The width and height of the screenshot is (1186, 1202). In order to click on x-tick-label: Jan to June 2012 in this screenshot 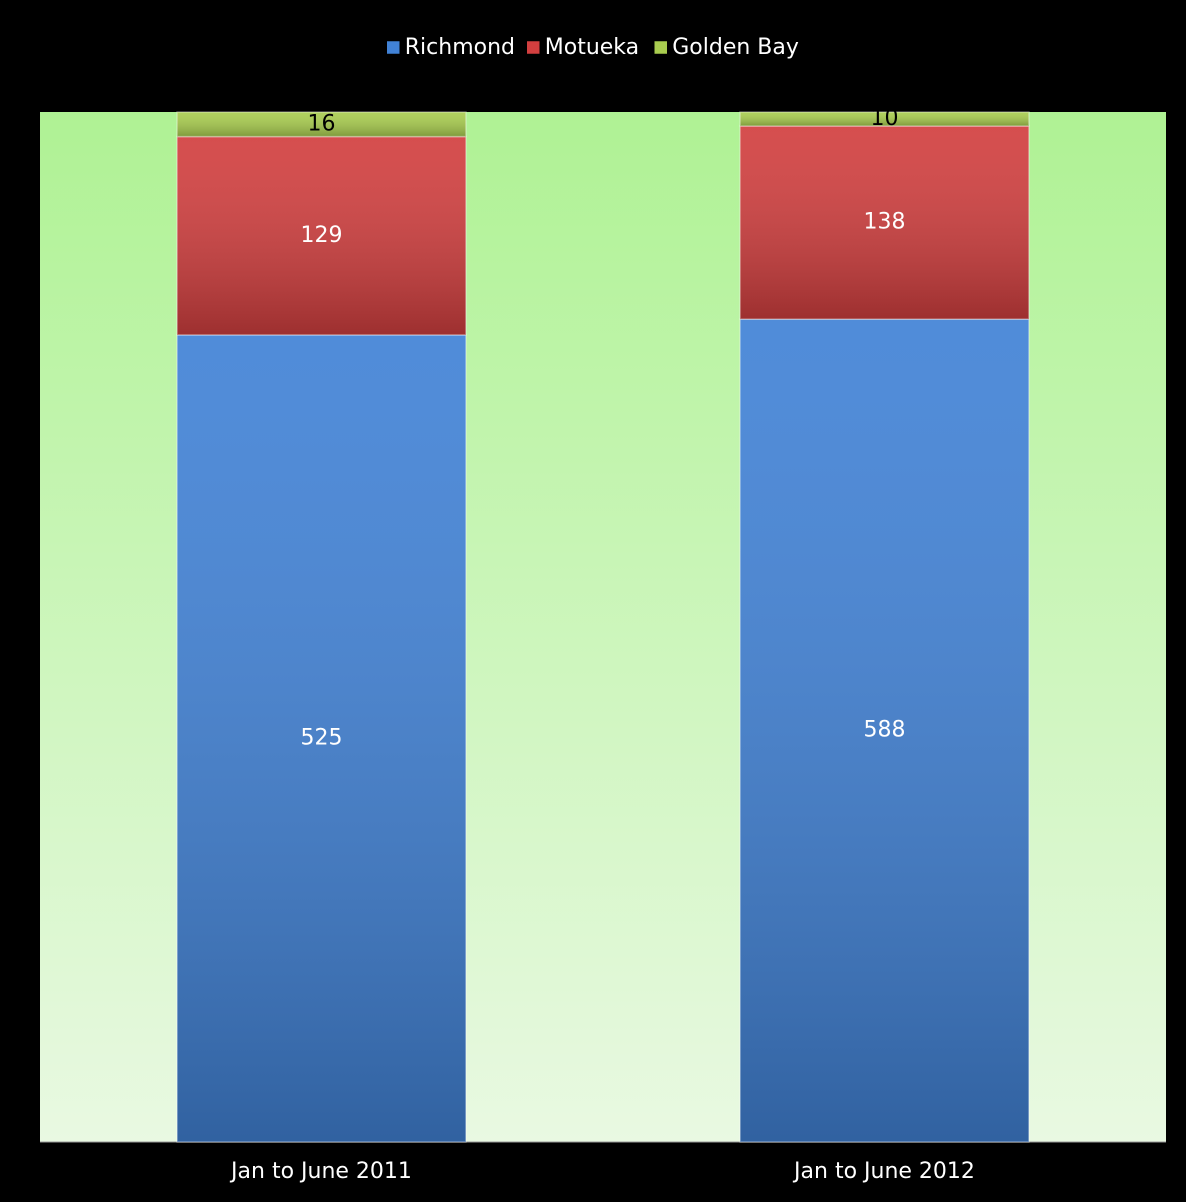, I will do `click(883, 1171)`.